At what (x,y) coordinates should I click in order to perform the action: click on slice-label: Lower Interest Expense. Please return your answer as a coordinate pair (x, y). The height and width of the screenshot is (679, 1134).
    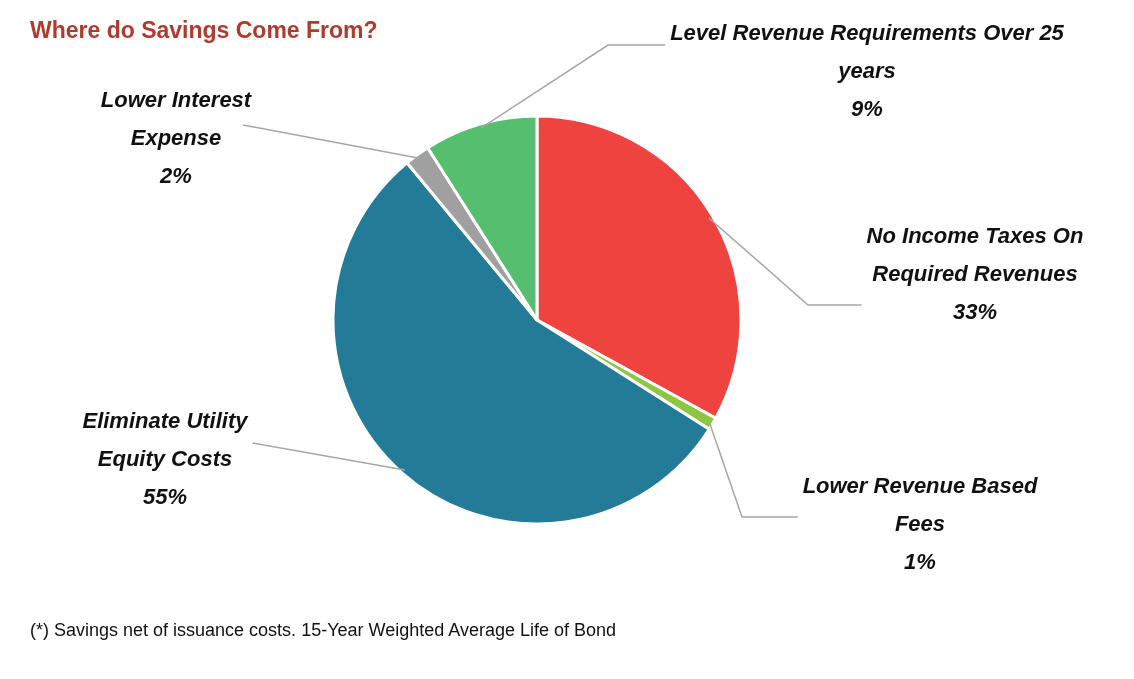
    Looking at the image, I should click on (176, 118).